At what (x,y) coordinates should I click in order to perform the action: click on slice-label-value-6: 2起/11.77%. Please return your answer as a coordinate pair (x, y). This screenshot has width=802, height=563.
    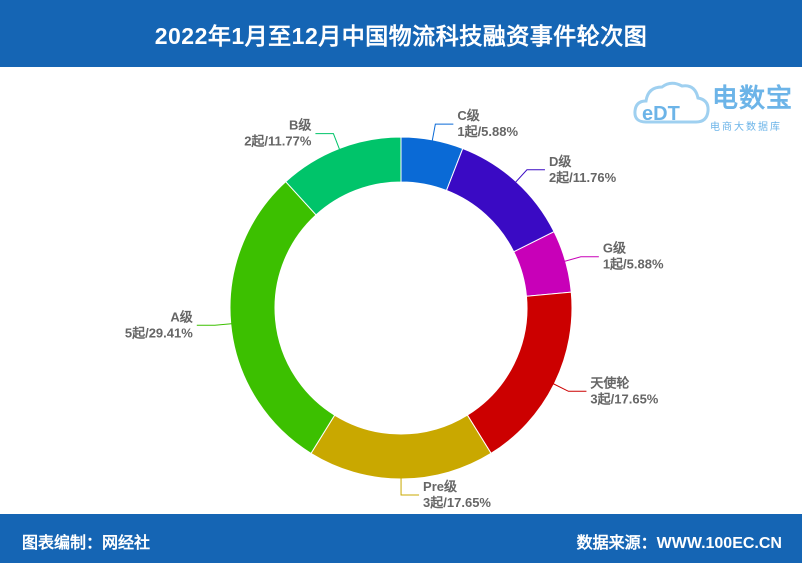
    Looking at the image, I should click on (278, 141).